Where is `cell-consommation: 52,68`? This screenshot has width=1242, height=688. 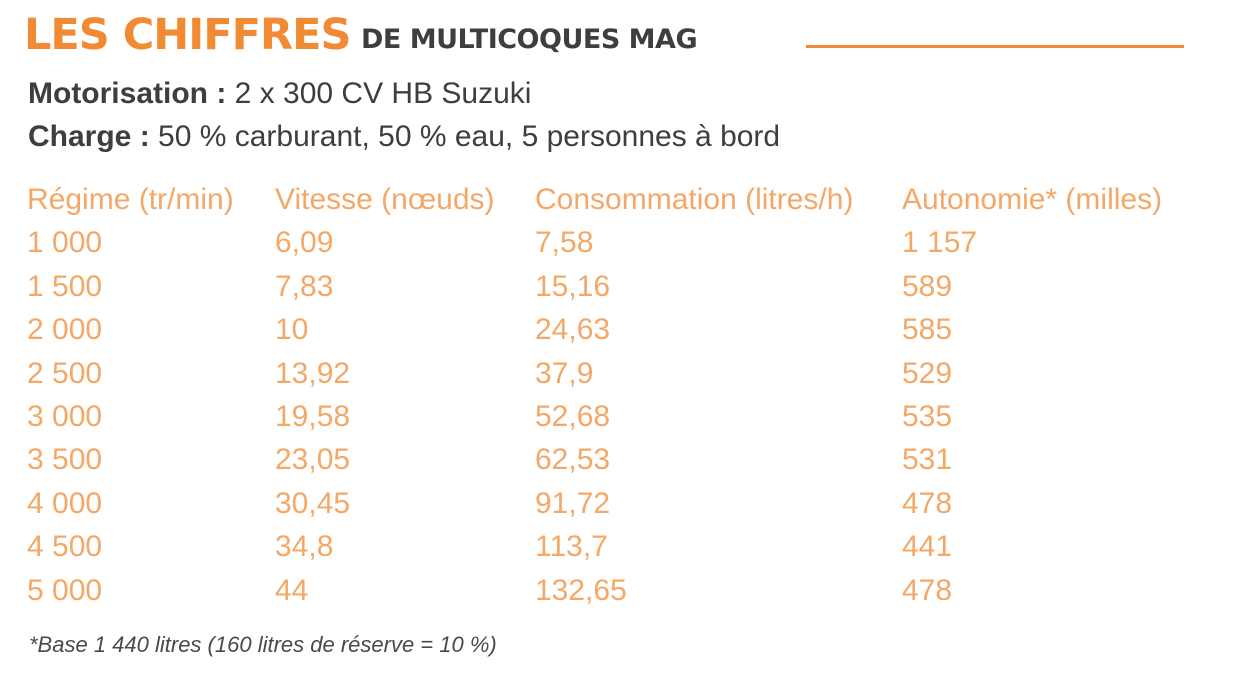
cell-consommation: 52,68 is located at coordinates (573, 416).